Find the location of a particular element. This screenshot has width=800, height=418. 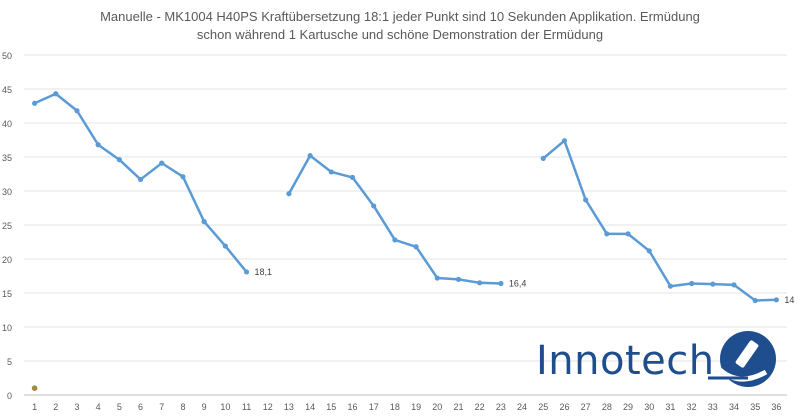

x-tick-label: 5 is located at coordinates (119, 407).